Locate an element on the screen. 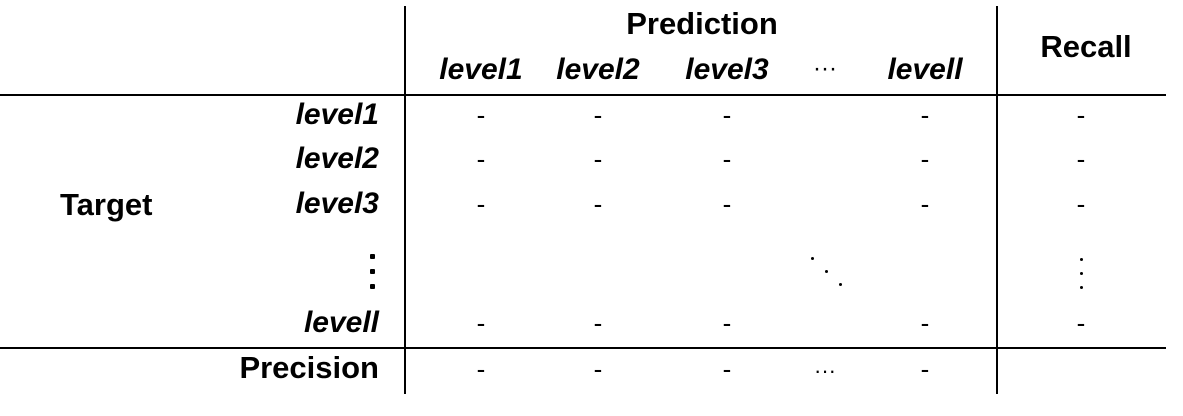  cell-r1-c3: - is located at coordinates (727, 115).